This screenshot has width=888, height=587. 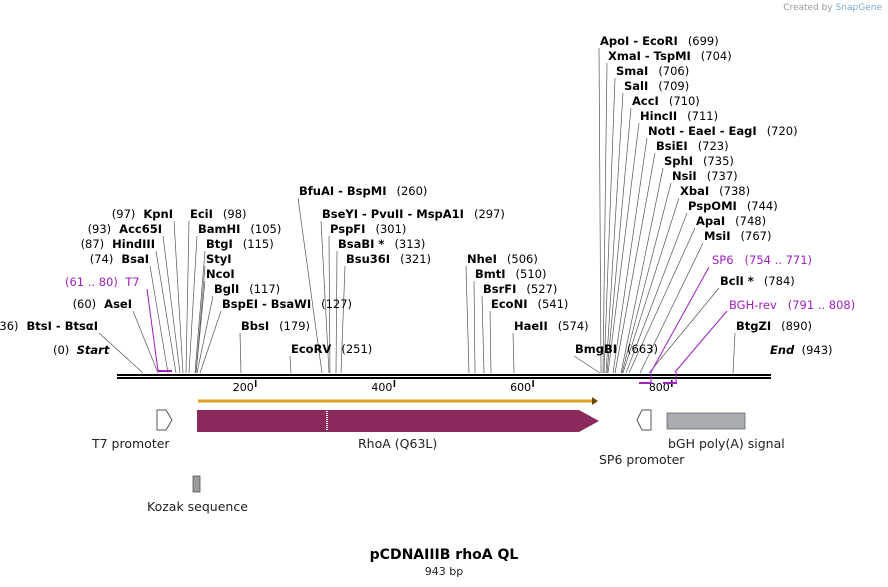 I want to click on enzyme-label: NsiI (737), so click(x=705, y=176).